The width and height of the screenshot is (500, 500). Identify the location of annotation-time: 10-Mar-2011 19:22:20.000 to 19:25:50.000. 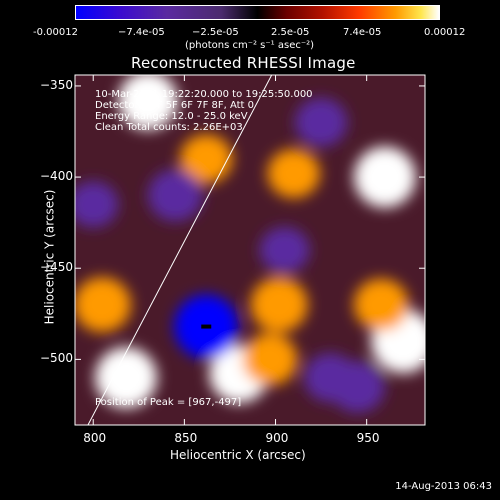
(204, 94).